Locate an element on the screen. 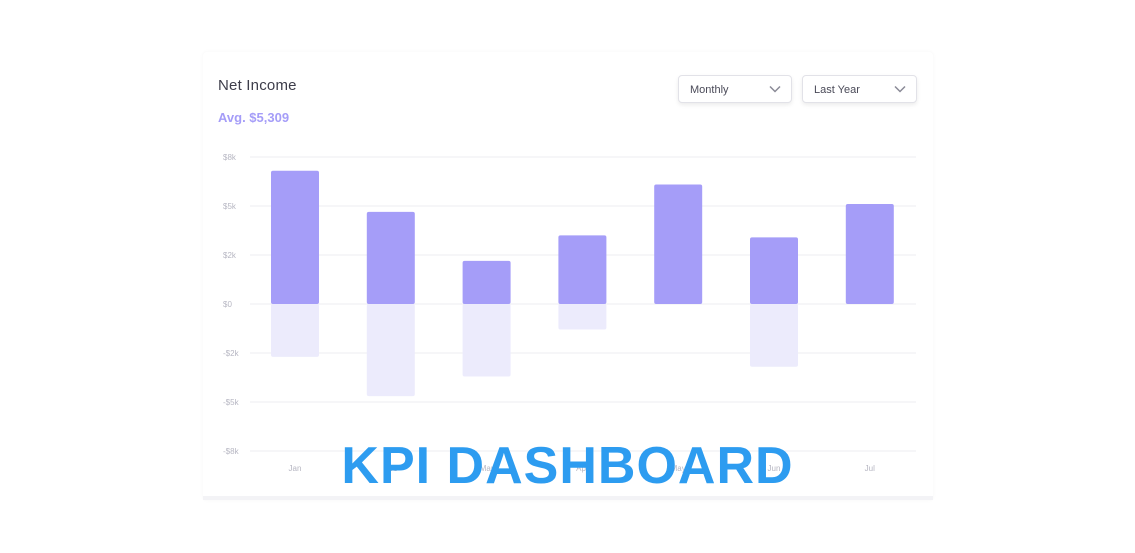 This screenshot has height=553, width=1135. period-select: Monthly is located at coordinates (735, 89).